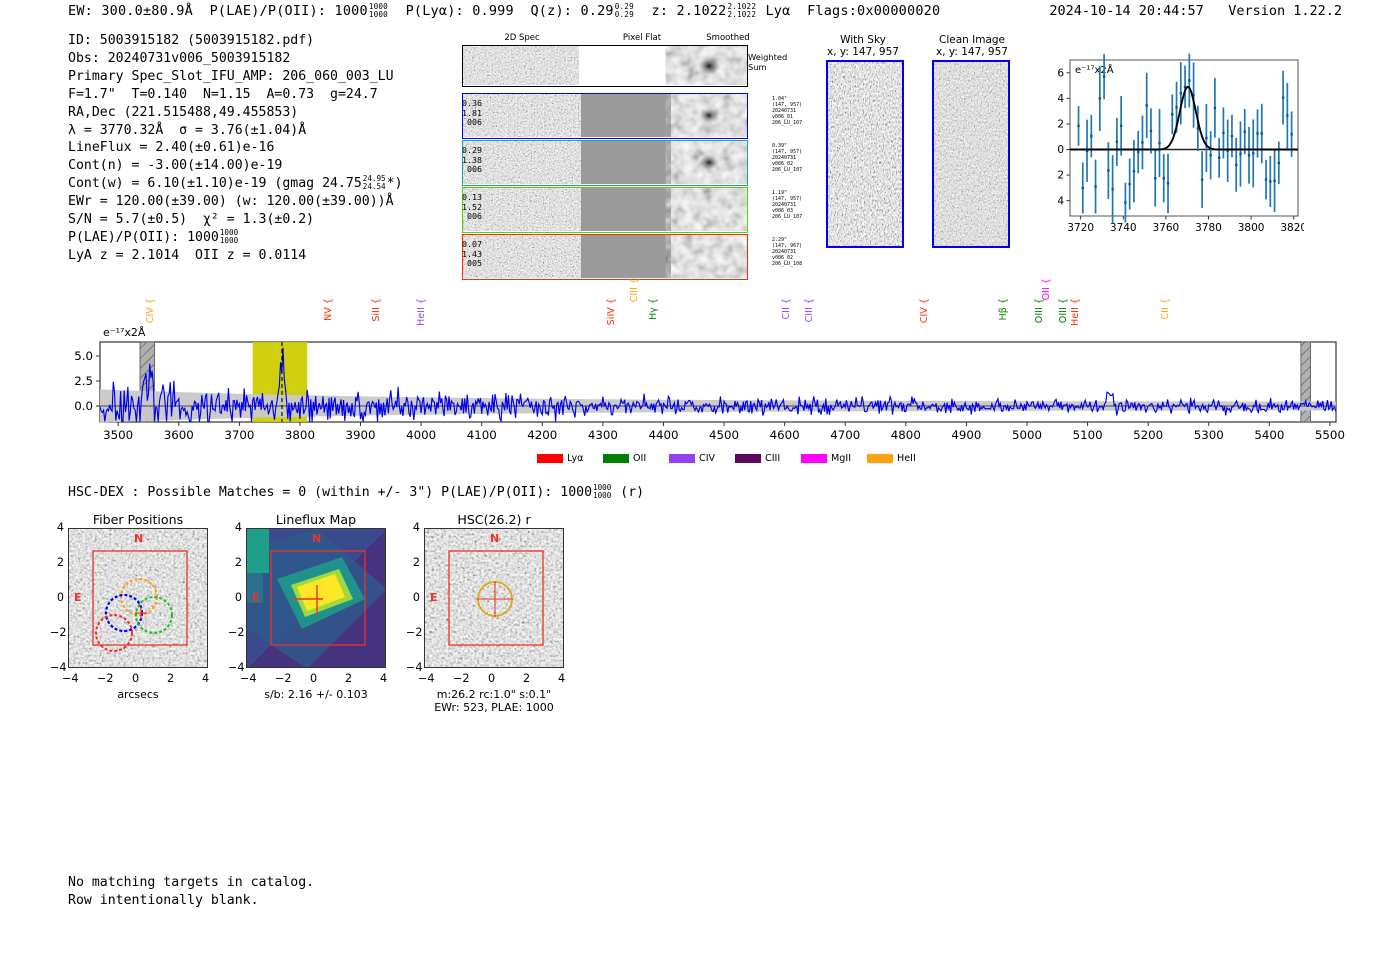  Describe the element at coordinates (80, 11) in the screenshot. I see `ew-label: EW:` at that location.